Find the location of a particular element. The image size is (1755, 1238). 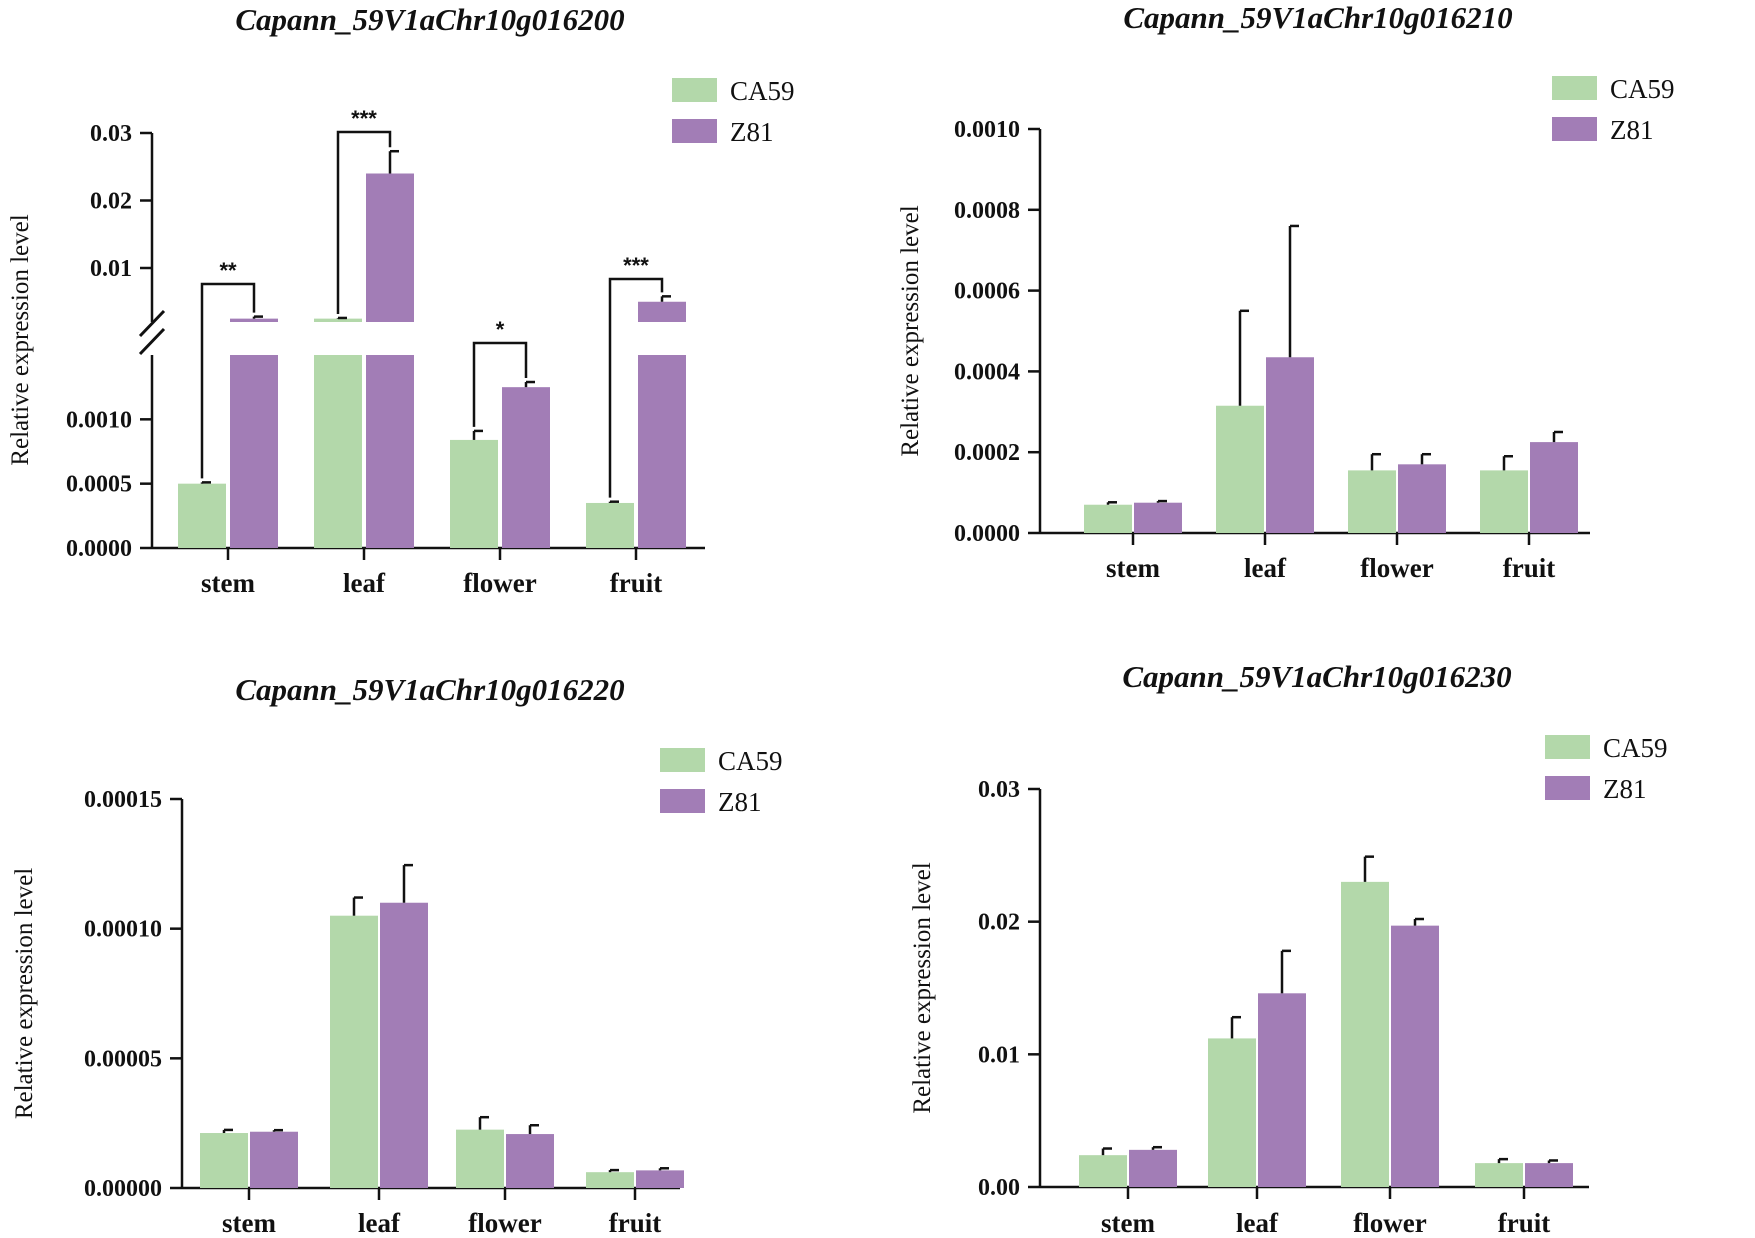

y-tick-label: 0.00000 is located at coordinates (123, 1189).